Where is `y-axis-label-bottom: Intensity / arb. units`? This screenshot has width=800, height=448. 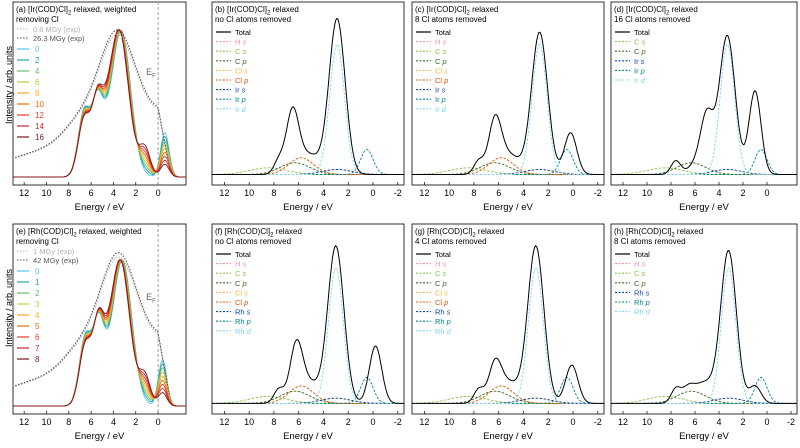 y-axis-label-bottom: Intensity / arb. units is located at coordinates (9, 308).